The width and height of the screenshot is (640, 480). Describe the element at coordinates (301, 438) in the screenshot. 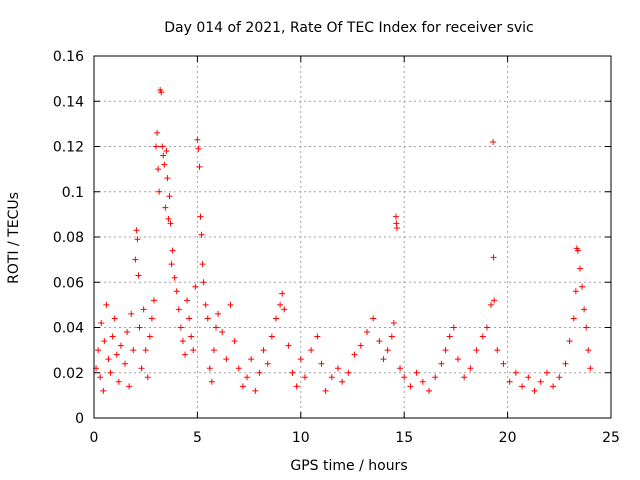

I see `x-tick-label: 10` at that location.